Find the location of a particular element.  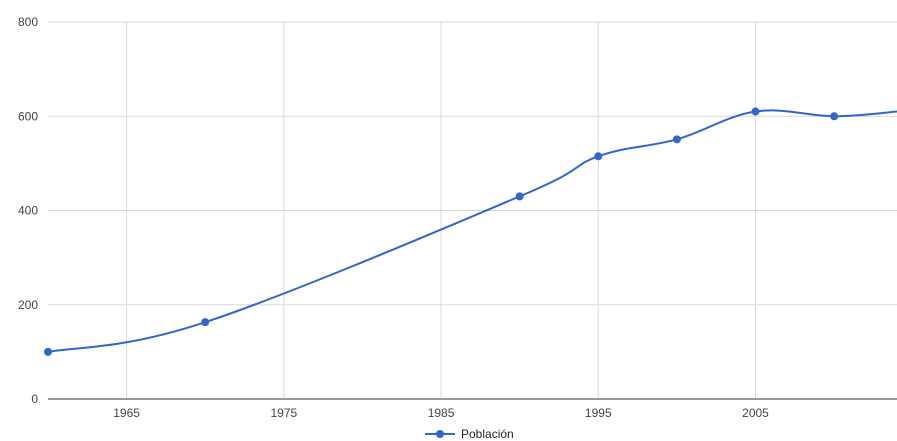

data-point-2005 is located at coordinates (755, 111).